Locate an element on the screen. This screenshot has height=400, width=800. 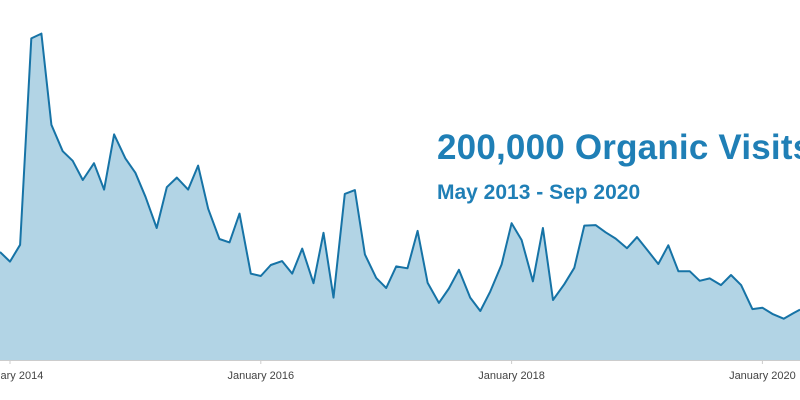
x-tick-label: January 2020 is located at coordinates (762, 376).